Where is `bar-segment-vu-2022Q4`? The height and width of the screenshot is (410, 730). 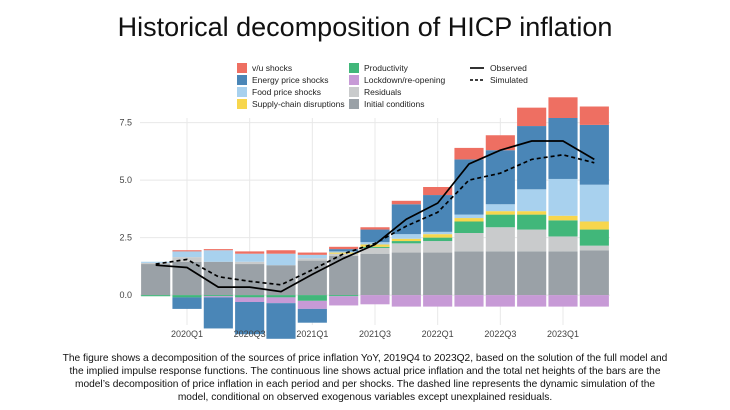
bar-segment-vu-2022Q4 is located at coordinates (532, 117).